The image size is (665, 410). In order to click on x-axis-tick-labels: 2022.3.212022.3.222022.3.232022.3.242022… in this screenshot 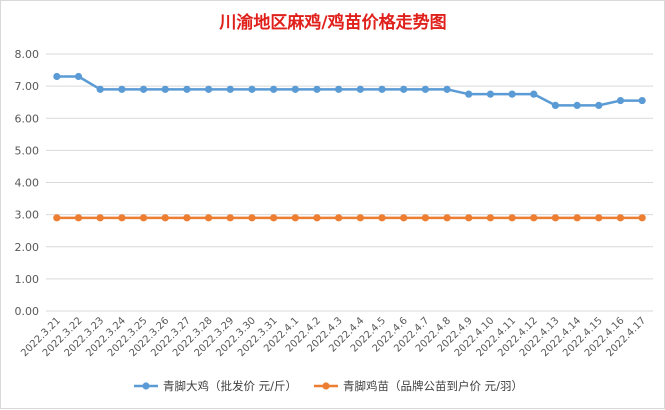, I will do `click(333, 337)`.